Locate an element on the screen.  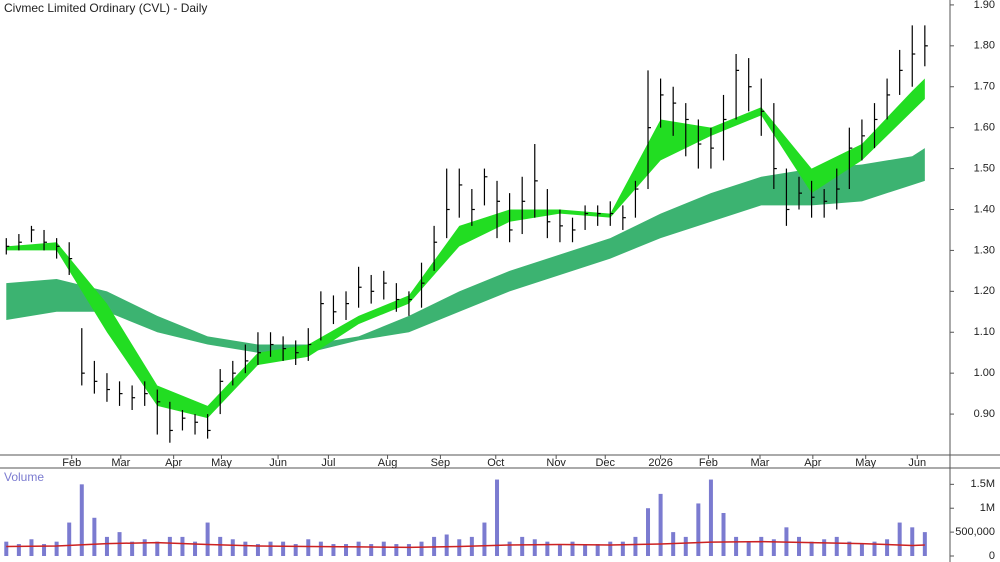
x-tick-label: Dec is located at coordinates (605, 463).